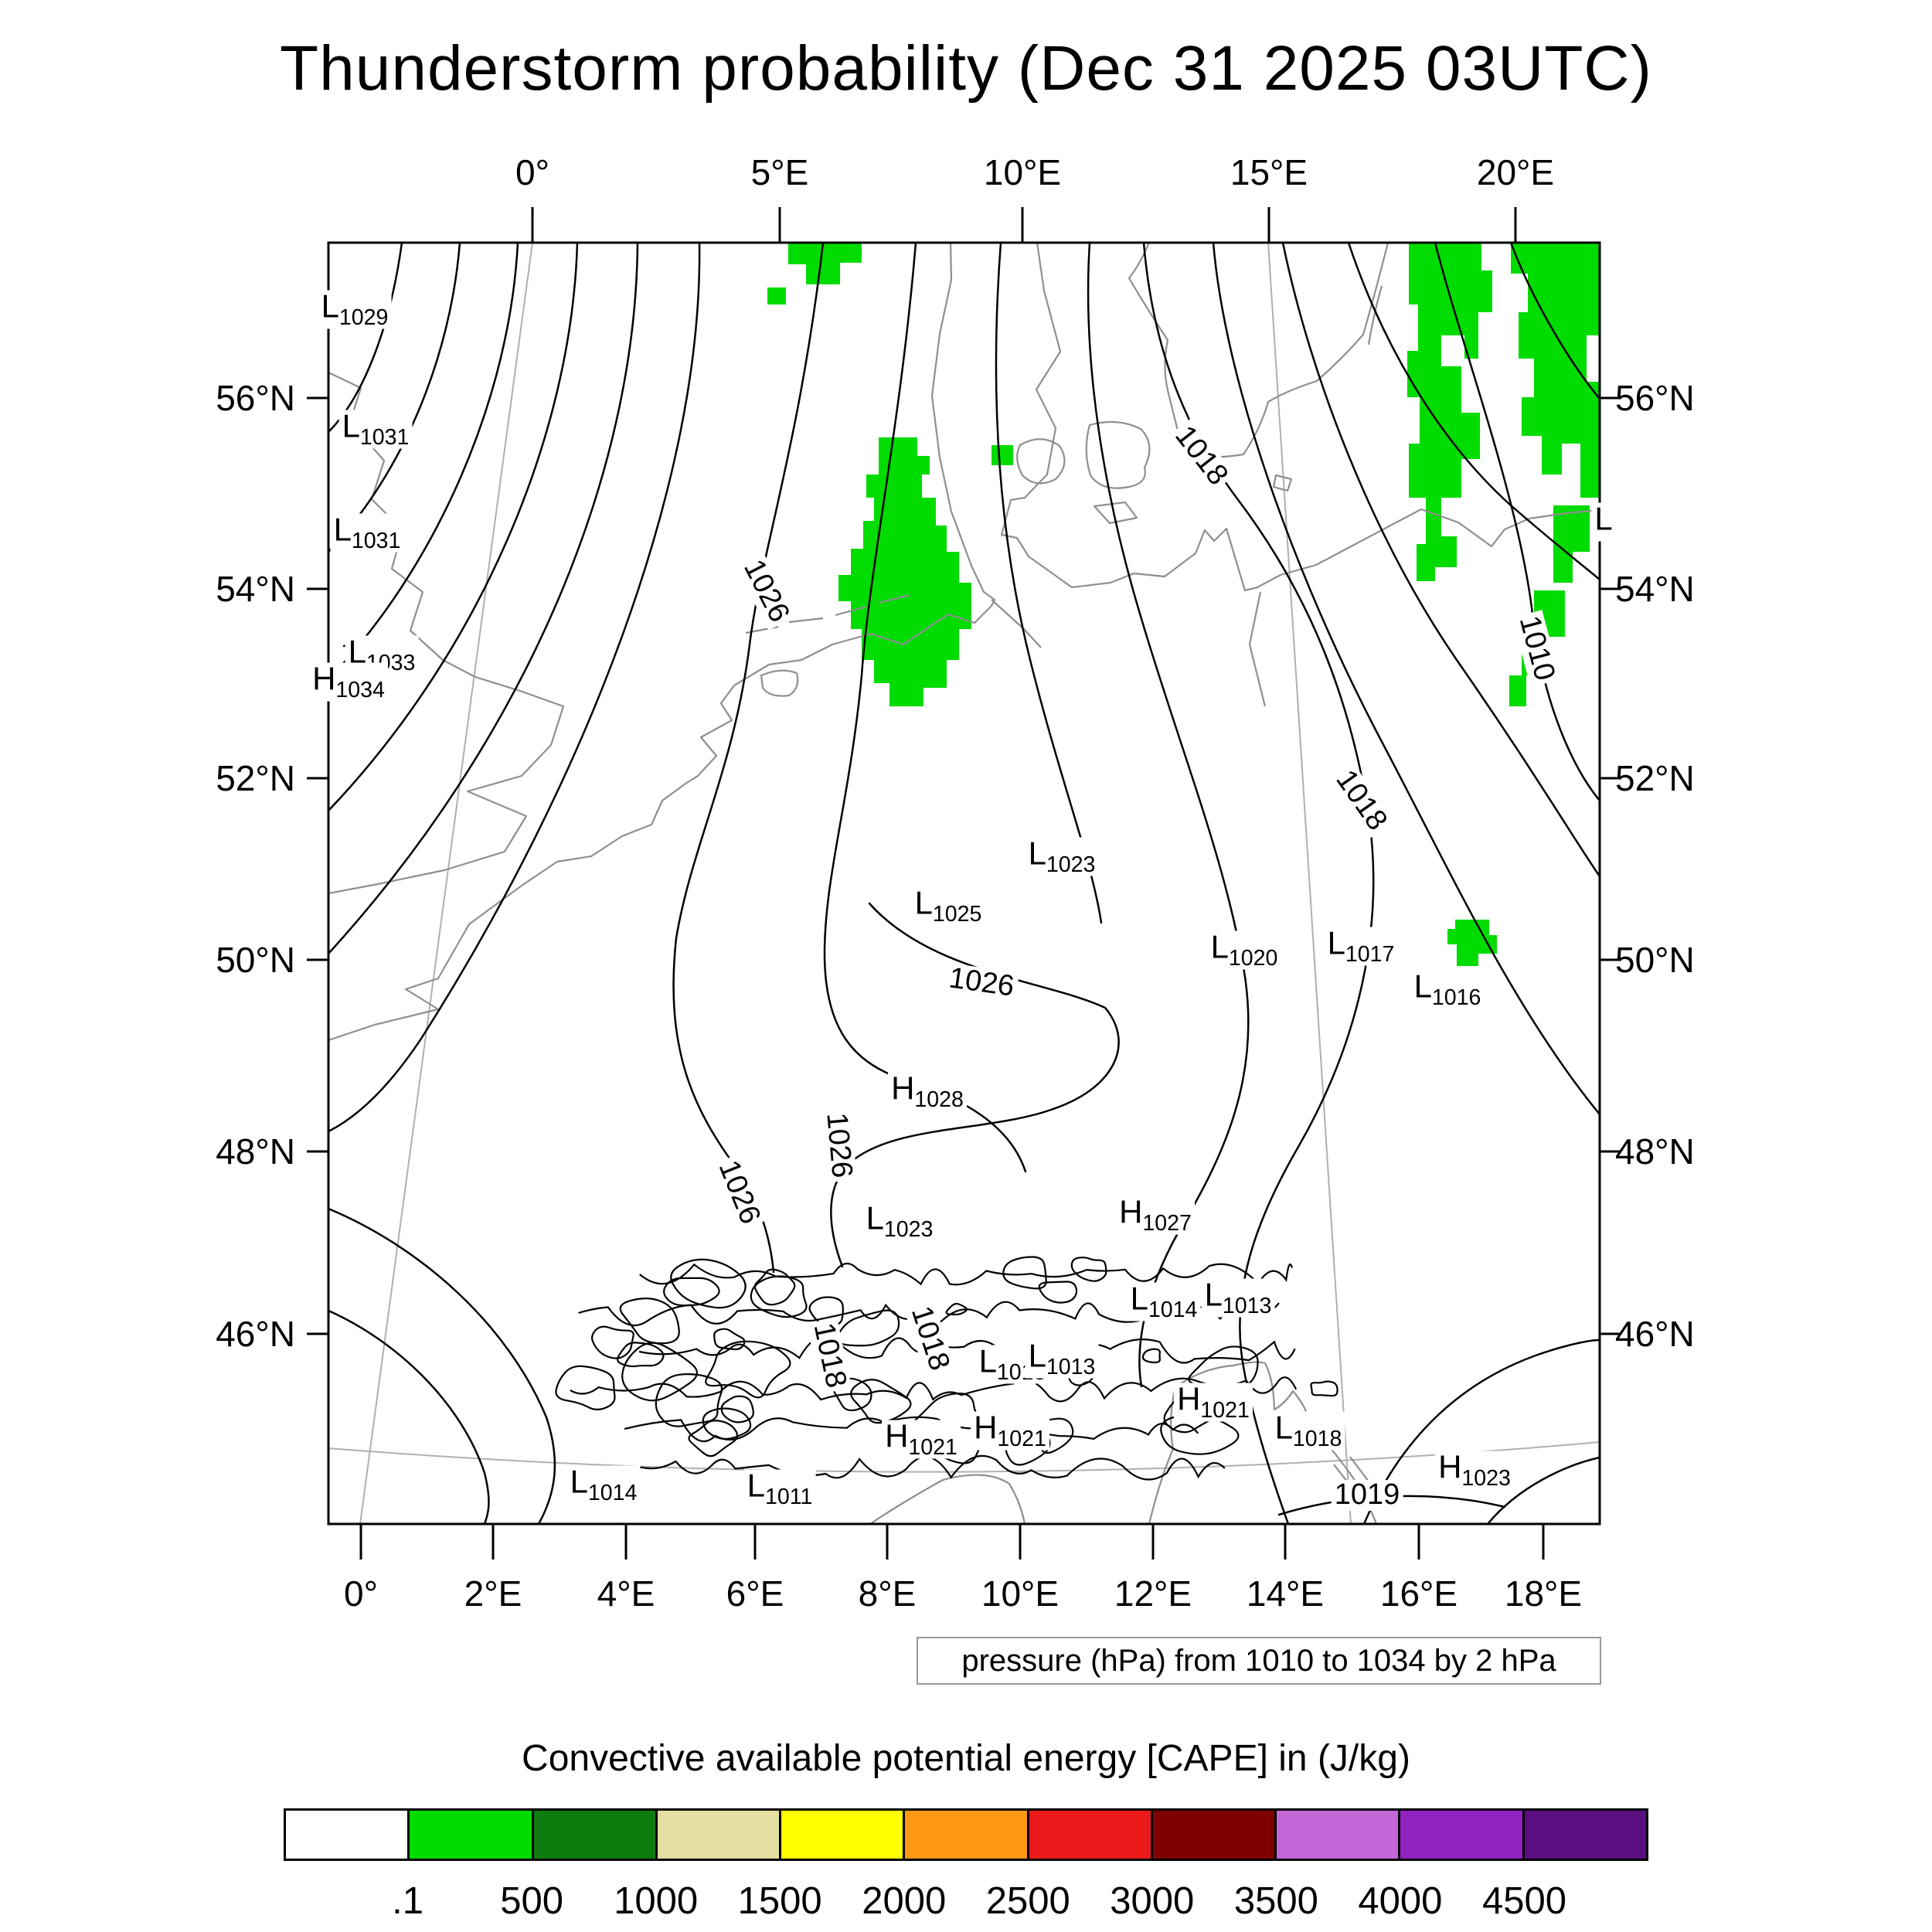 The image size is (1932, 1932). What do you see at coordinates (1028, 1901) in the screenshot?
I see `cape-tick-label: 2500` at bounding box center [1028, 1901].